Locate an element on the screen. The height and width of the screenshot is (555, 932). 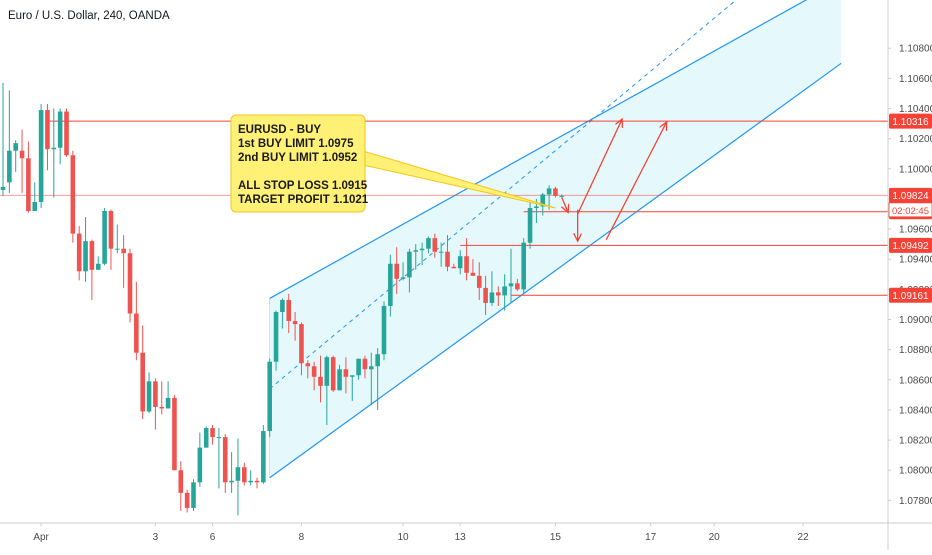
y-tick-label: 1.08600 is located at coordinates (915, 380).